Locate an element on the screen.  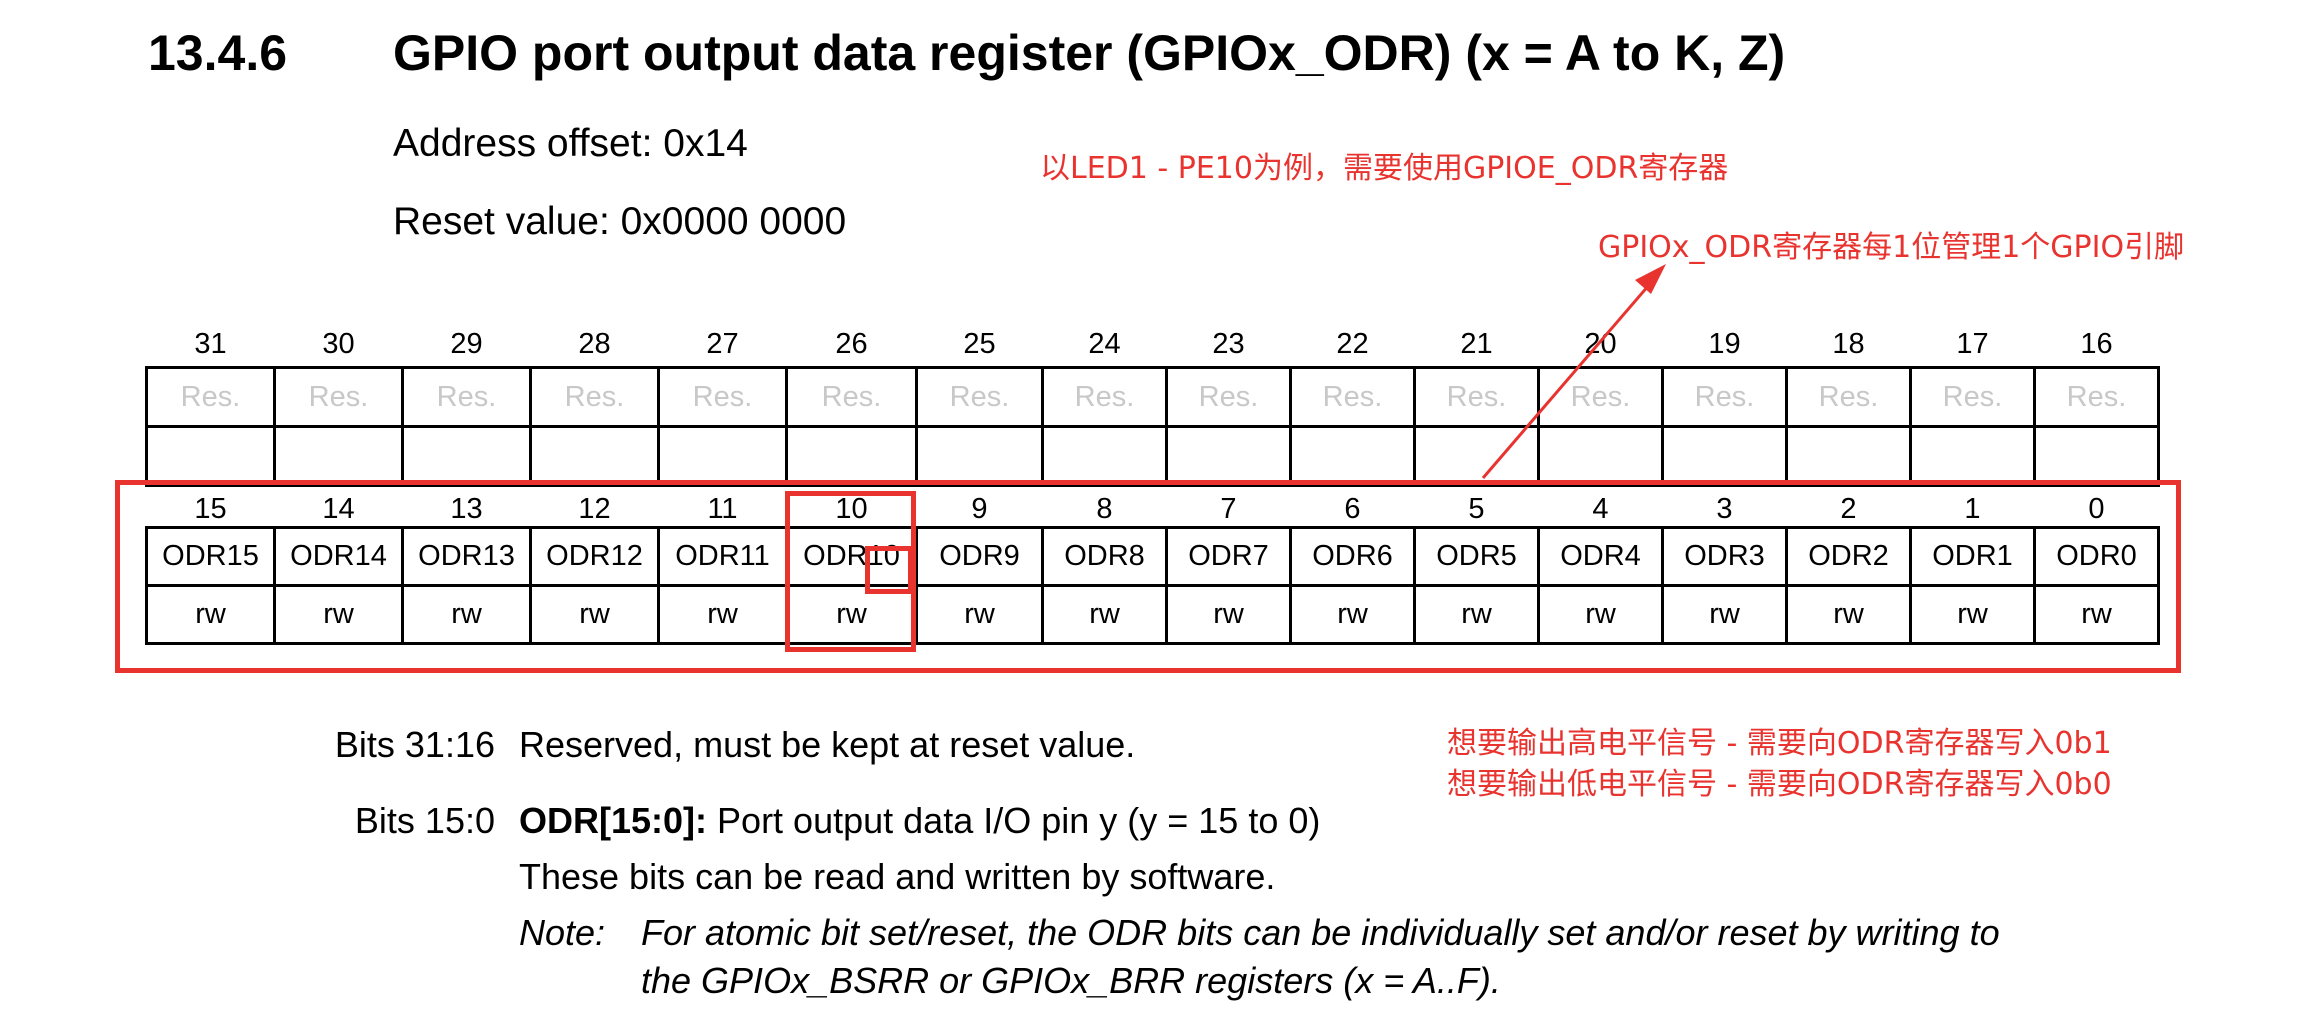
field-name-14: ODR14 is located at coordinates (338, 556).